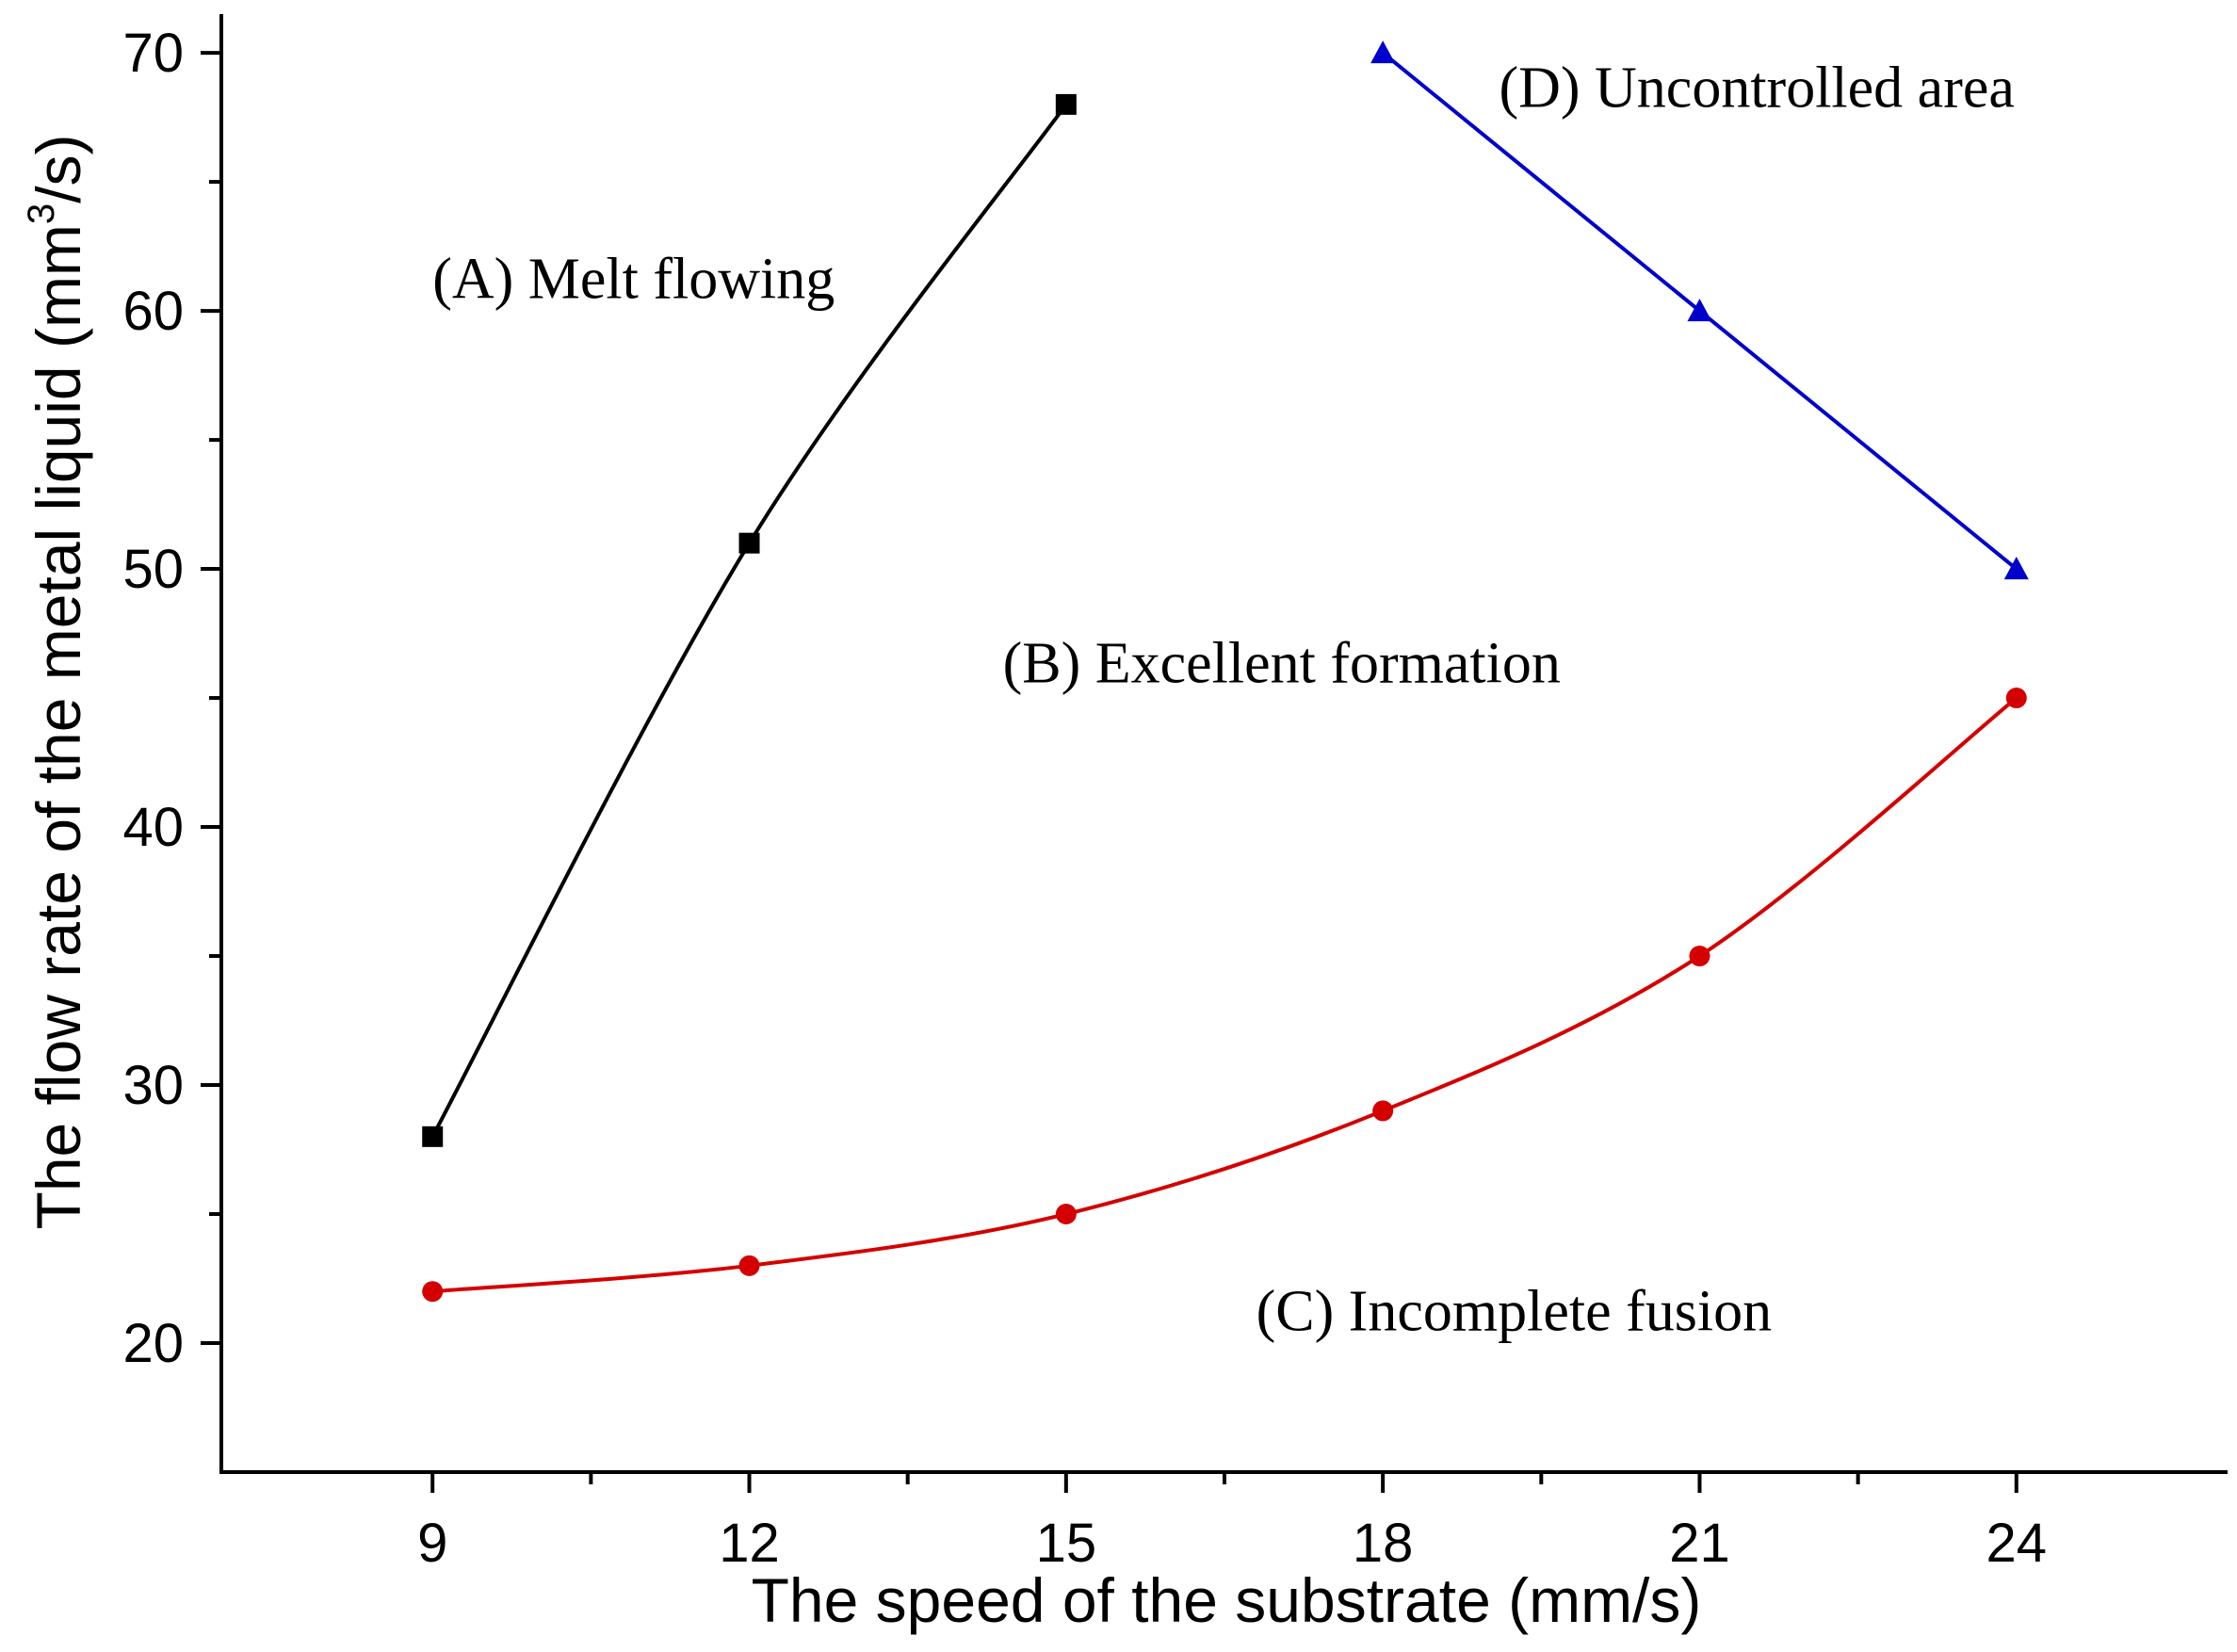 This screenshot has height=1652, width=2237. Describe the element at coordinates (41, 214) in the screenshot. I see `y-axis-title-superscript: 3` at that location.